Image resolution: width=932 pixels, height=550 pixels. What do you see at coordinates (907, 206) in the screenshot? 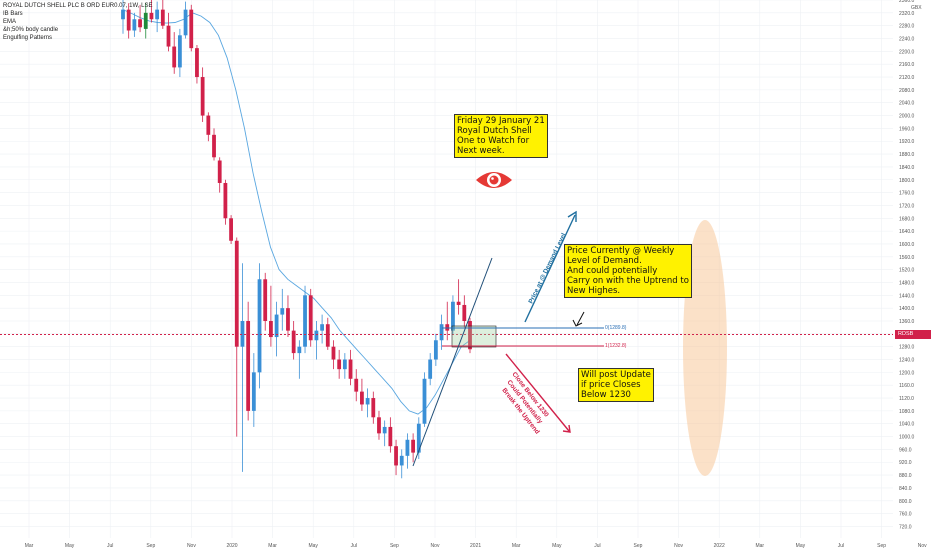
I see `y-tick-label: 1720.0` at bounding box center [907, 206].